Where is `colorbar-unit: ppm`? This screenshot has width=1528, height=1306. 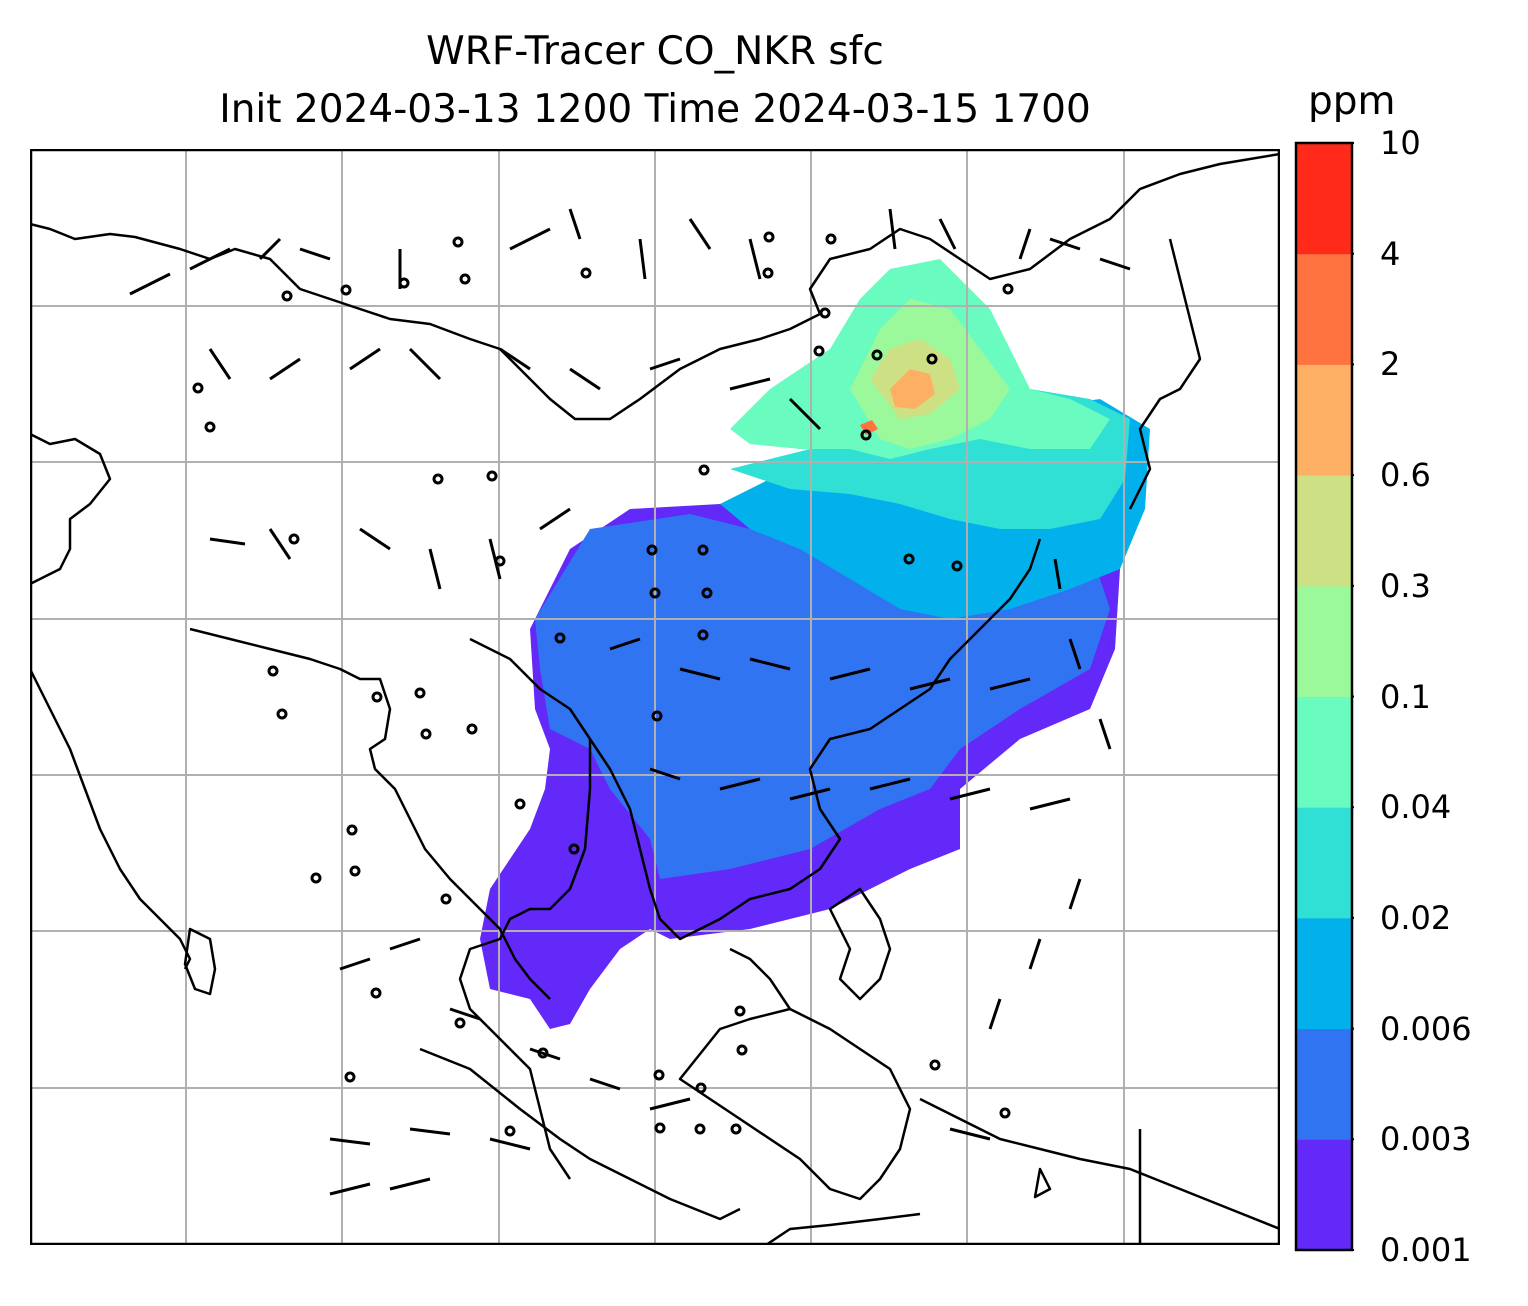 colorbar-unit: ppm is located at coordinates (1352, 101).